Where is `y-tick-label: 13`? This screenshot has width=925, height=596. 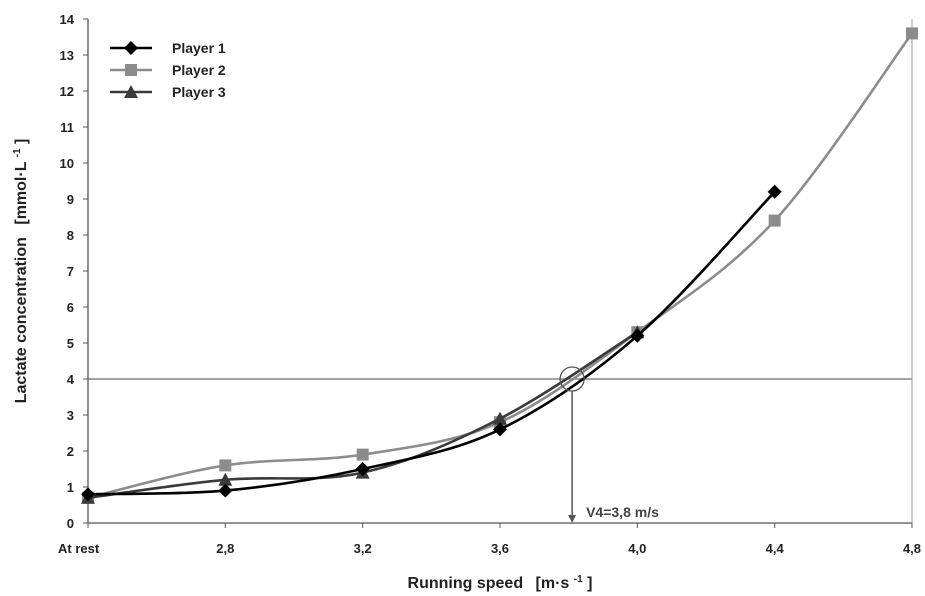
y-tick-label: 13 is located at coordinates (67, 55).